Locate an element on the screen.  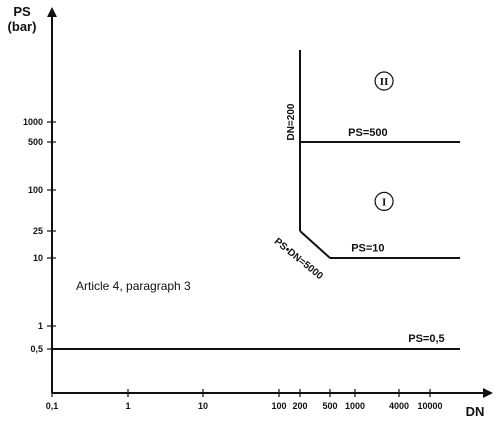
y-tick-label: 10 is located at coordinates (38, 258).